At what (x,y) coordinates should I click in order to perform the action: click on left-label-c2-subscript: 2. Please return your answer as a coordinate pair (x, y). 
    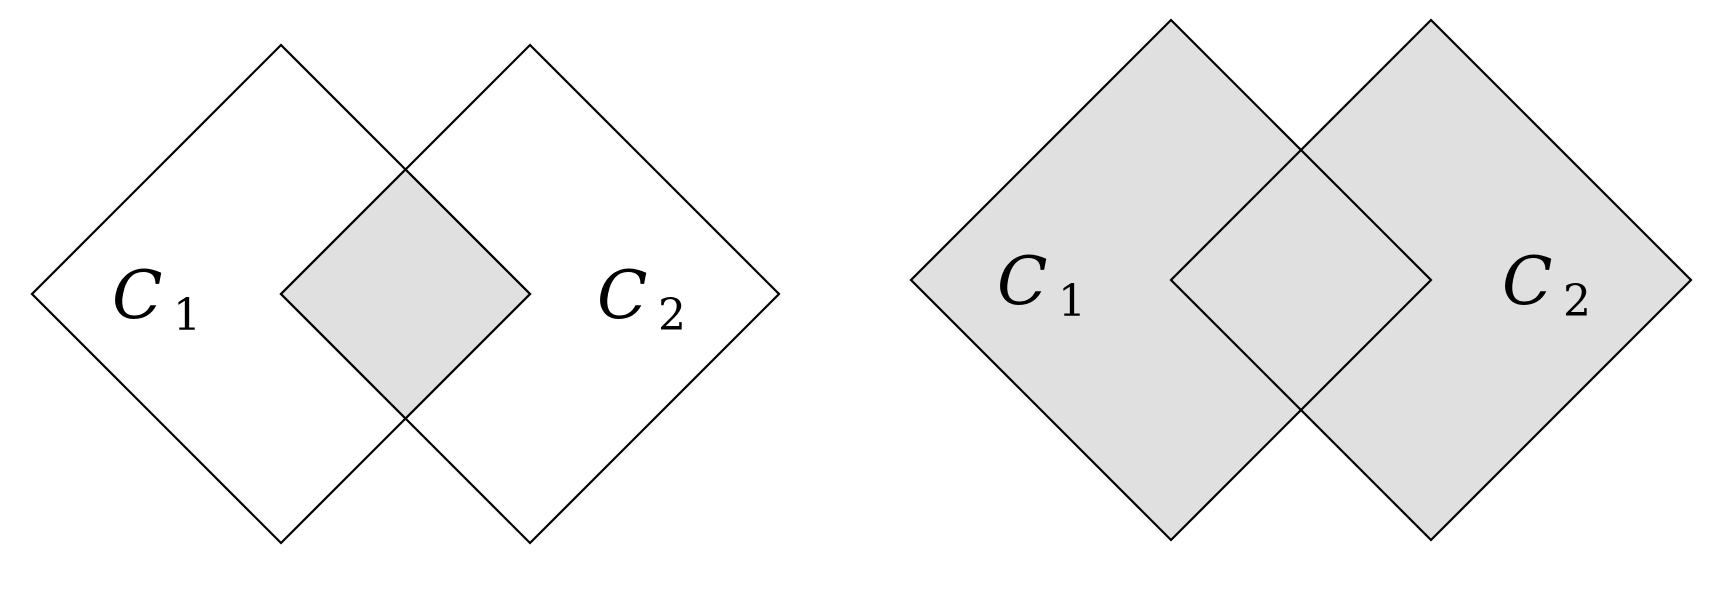
    Looking at the image, I should click on (672, 315).